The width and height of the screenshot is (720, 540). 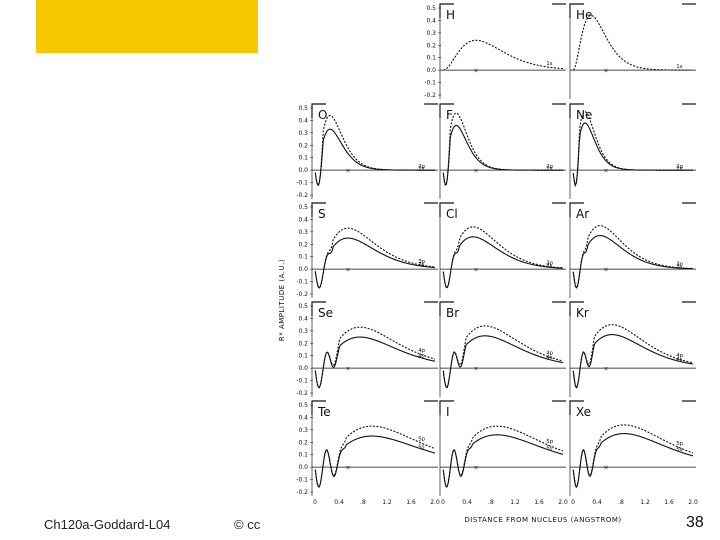 I want to click on x-tick-label: 2.0, so click(x=435, y=502).